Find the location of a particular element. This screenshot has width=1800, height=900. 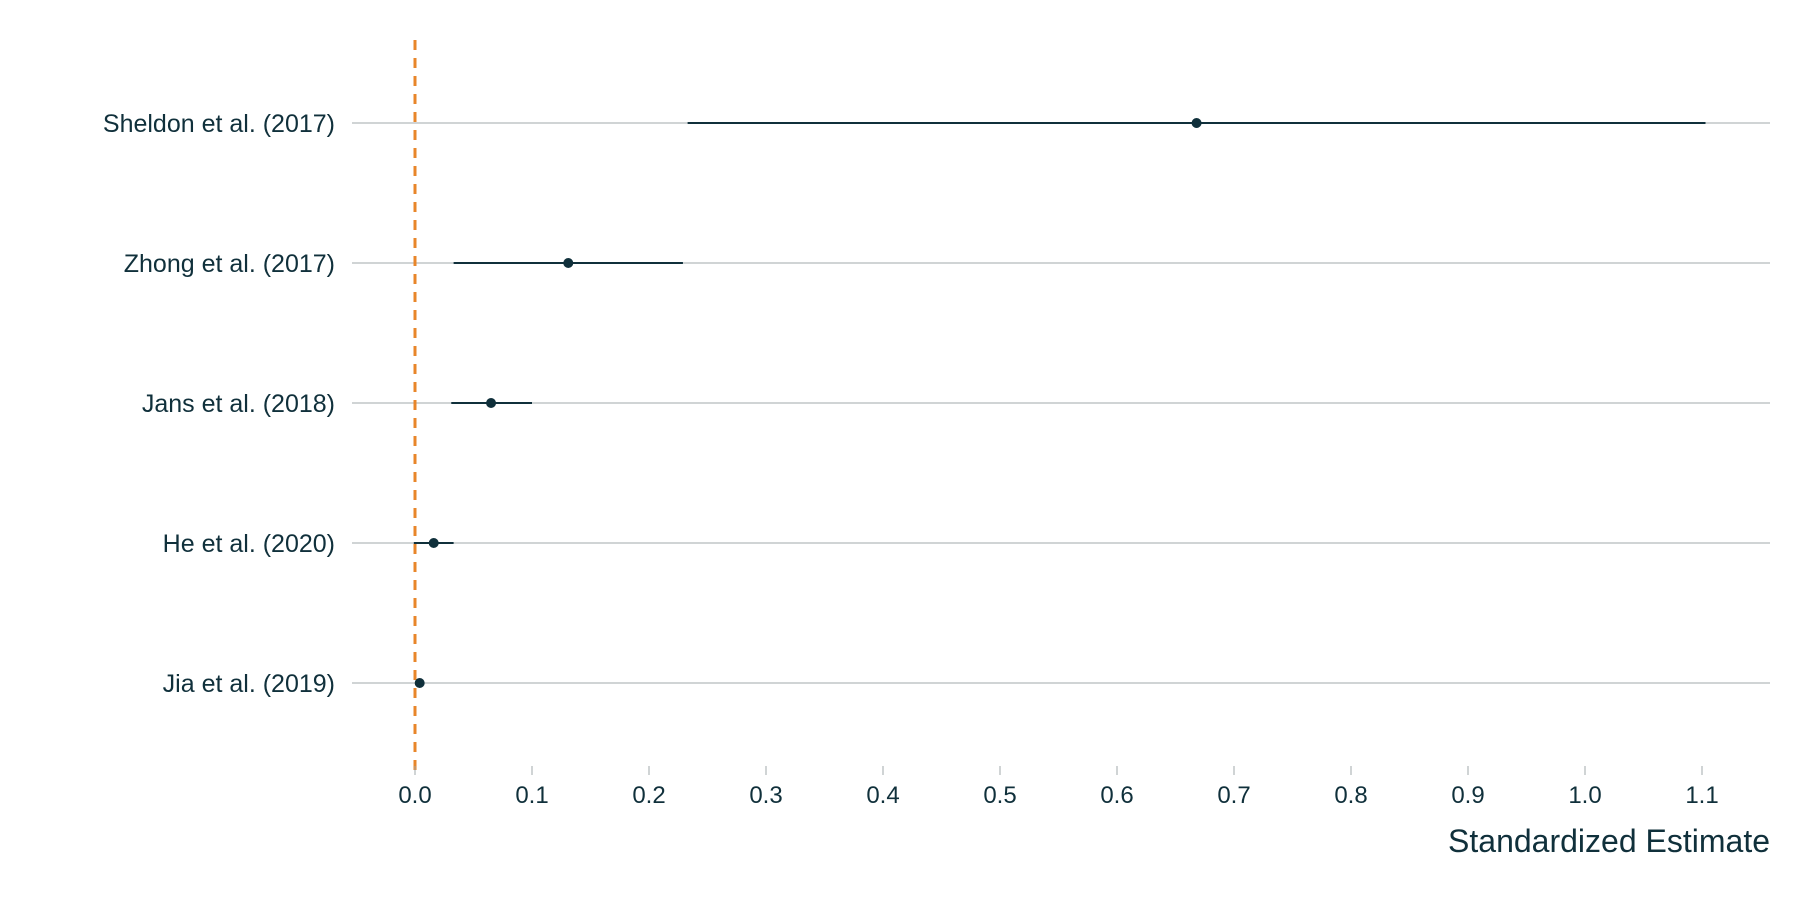

x-tick-label: 0.5 is located at coordinates (999, 795).